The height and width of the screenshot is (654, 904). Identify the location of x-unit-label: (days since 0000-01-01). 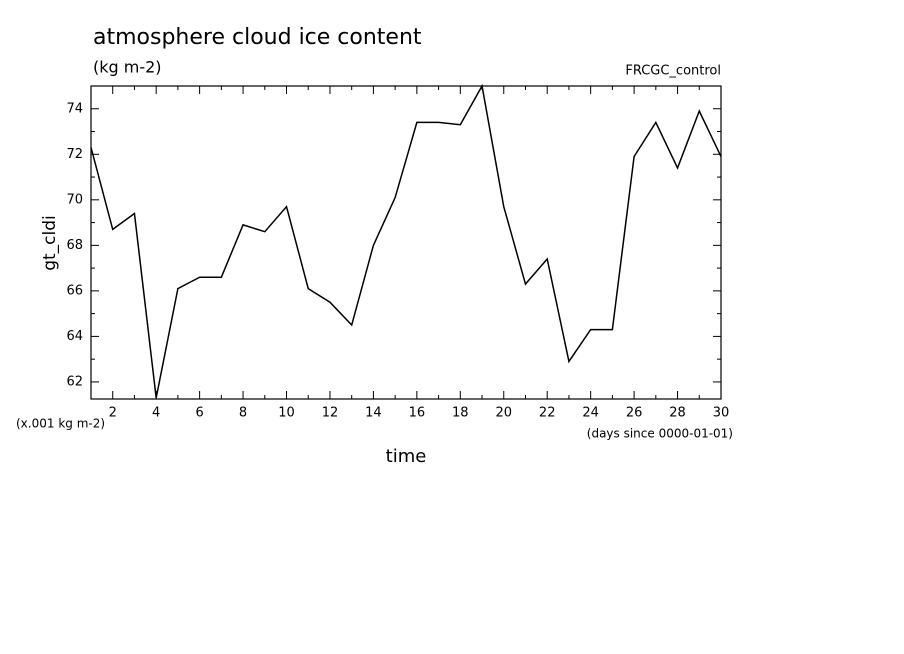
(660, 434).